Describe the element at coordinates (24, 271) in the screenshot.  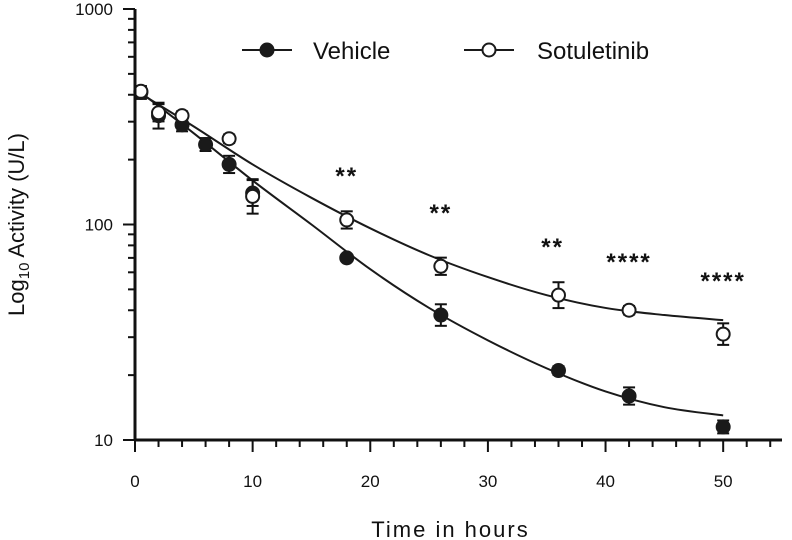
I see `y-axis-title-sub: 10` at that location.